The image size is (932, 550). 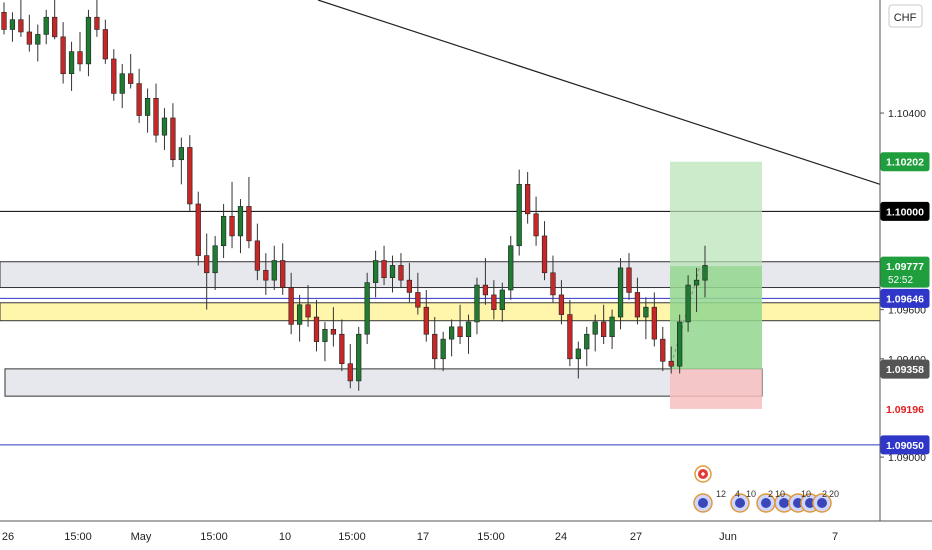 I want to click on alert-marker, so click(x=703, y=474).